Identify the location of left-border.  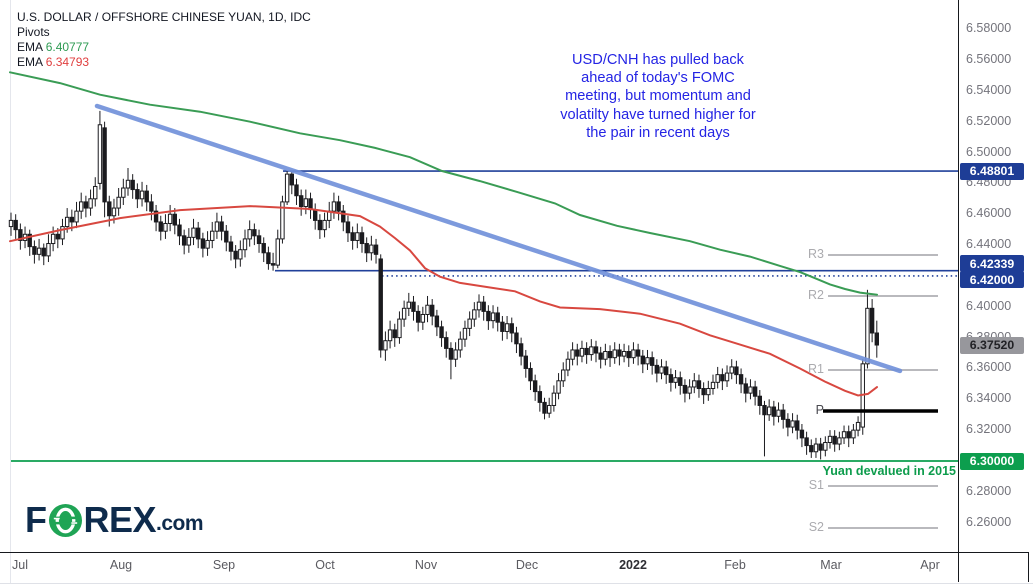
(10, 291).